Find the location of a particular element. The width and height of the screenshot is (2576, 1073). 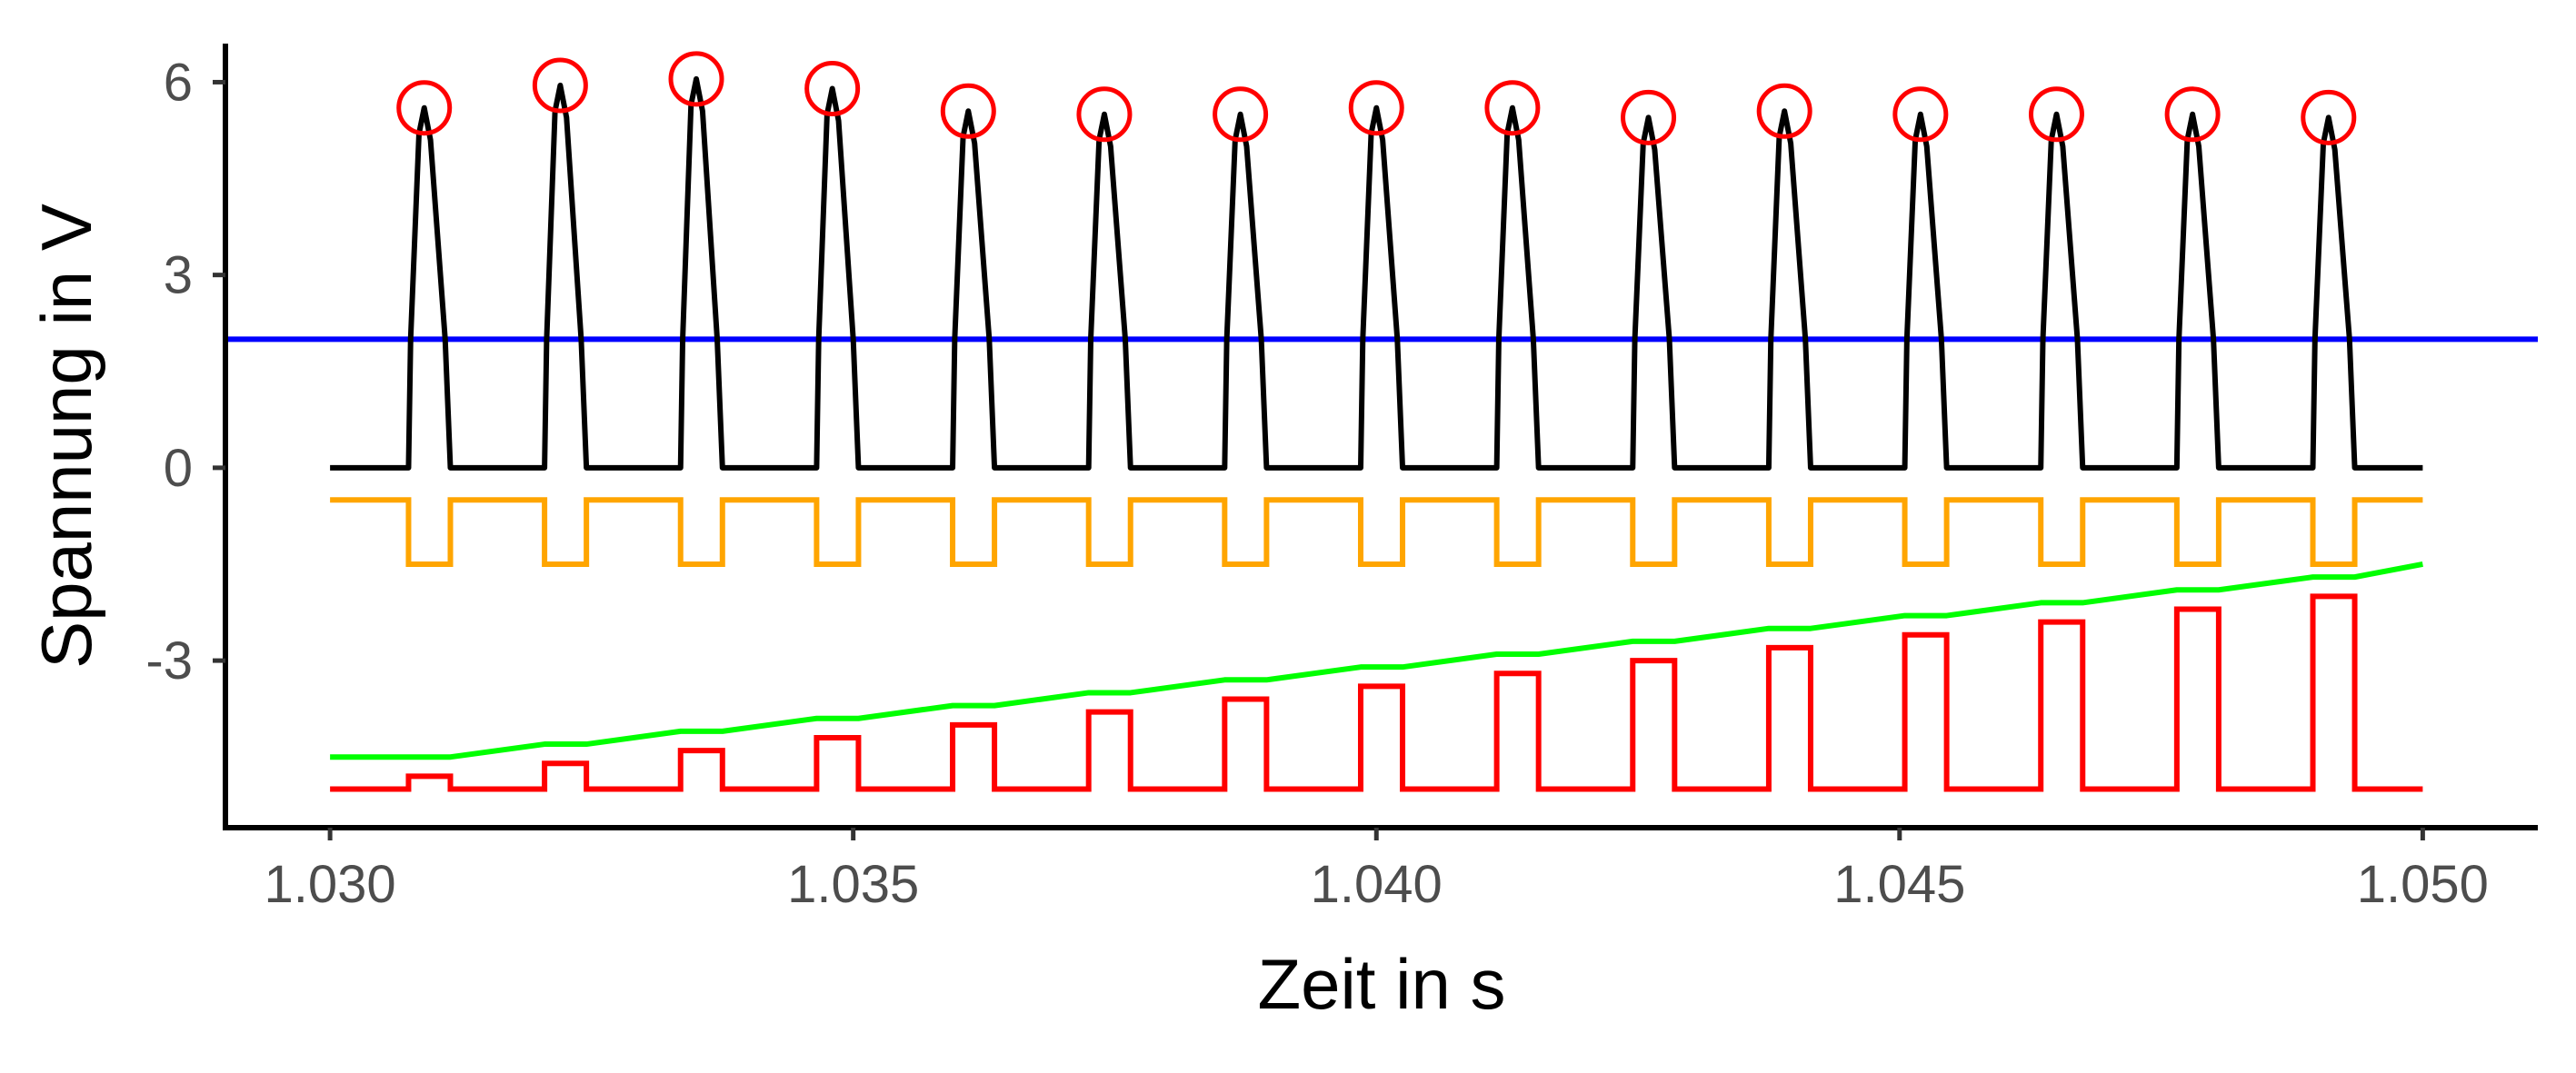

x-tick-label: 1.050 is located at coordinates (2423, 885).